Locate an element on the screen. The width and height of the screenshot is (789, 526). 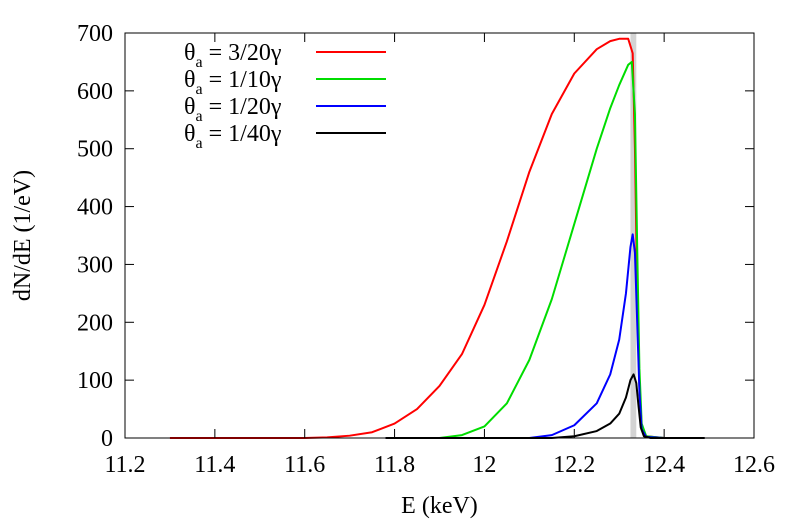
x-tick-label: 11.4 is located at coordinates (214, 465).